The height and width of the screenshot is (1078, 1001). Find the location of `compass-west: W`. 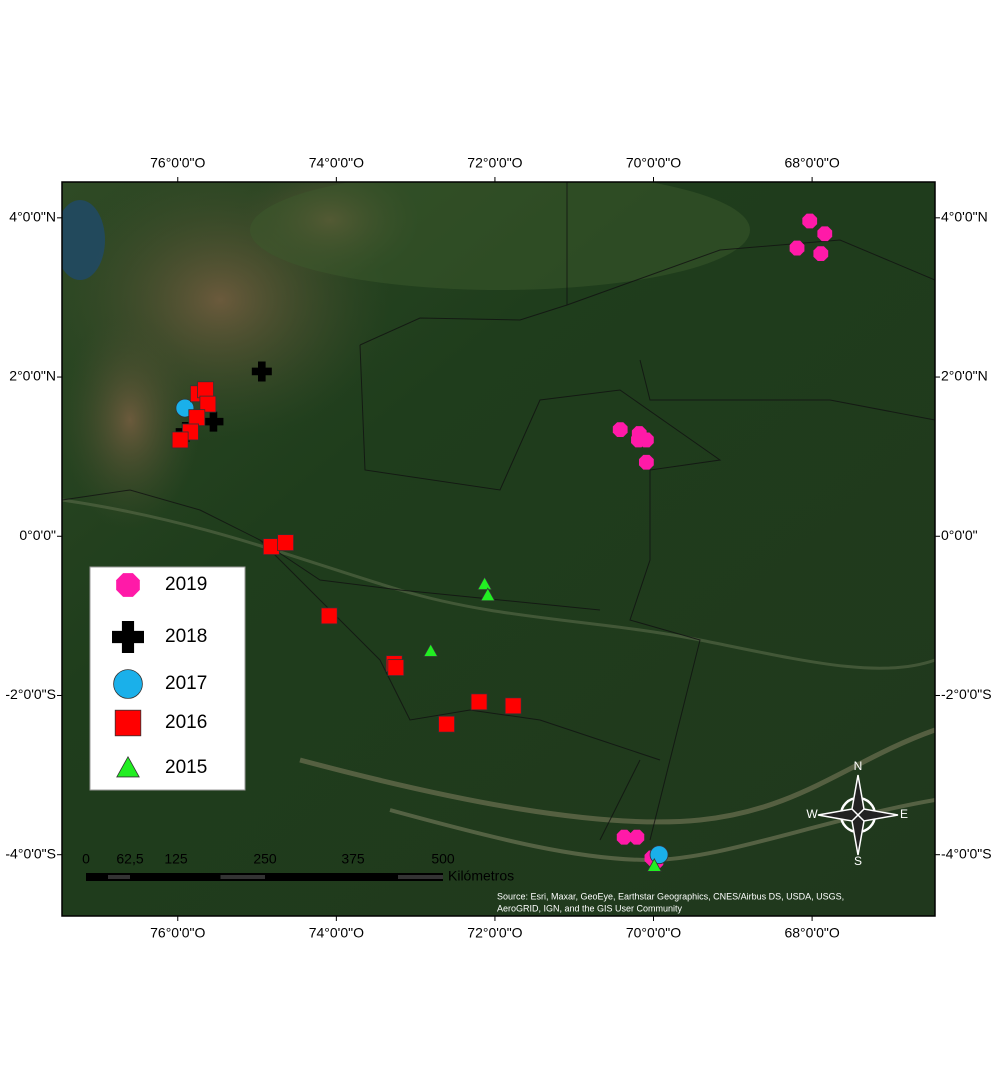

compass-west: W is located at coordinates (812, 814).